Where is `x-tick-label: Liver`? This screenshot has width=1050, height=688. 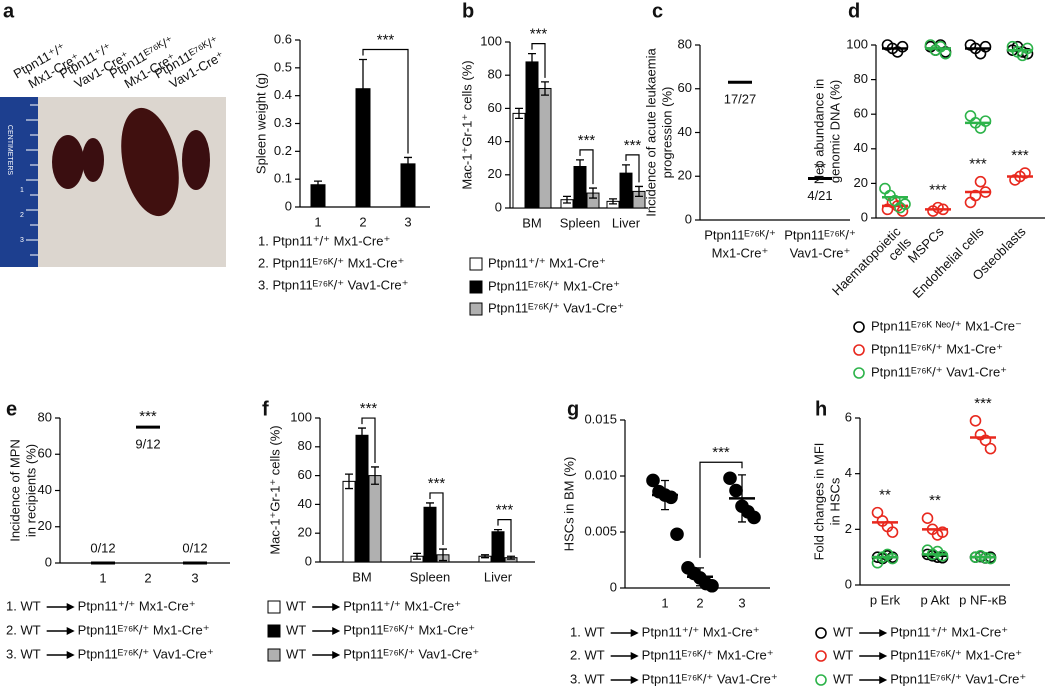
x-tick-label: Liver is located at coordinates (498, 576).